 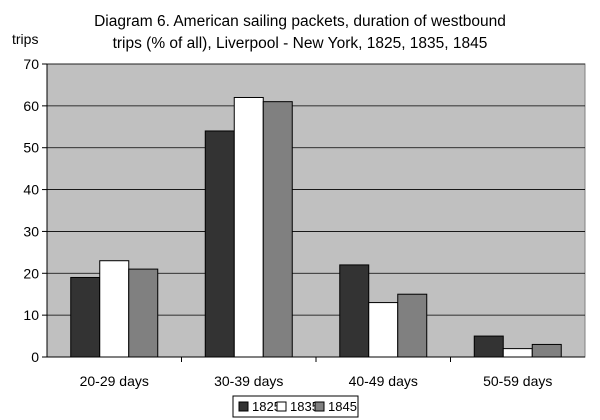 What do you see at coordinates (85, 317) in the screenshot?
I see `bar-1825-20-29-days` at bounding box center [85, 317].